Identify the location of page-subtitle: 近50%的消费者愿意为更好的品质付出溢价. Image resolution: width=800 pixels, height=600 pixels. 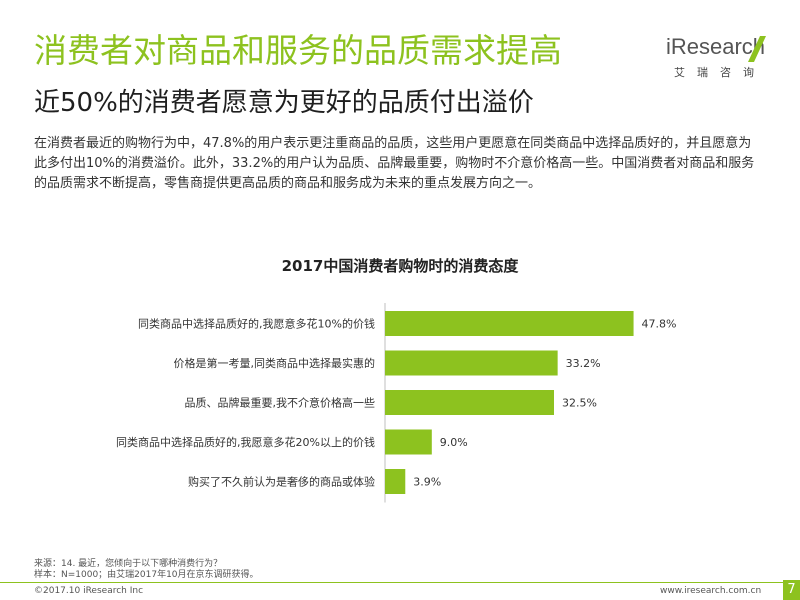
(284, 103).